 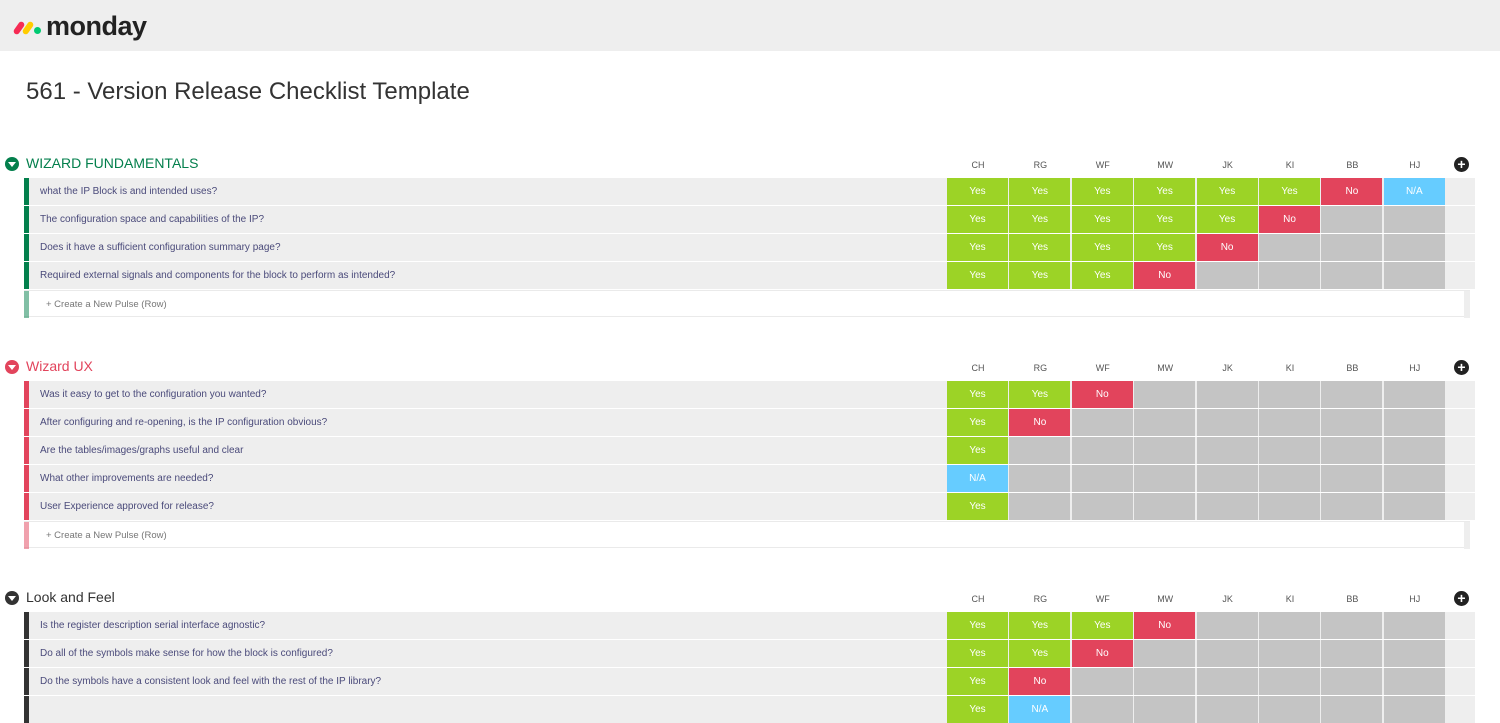 What do you see at coordinates (79, 26) in the screenshot?
I see `monday-logo: monday` at bounding box center [79, 26].